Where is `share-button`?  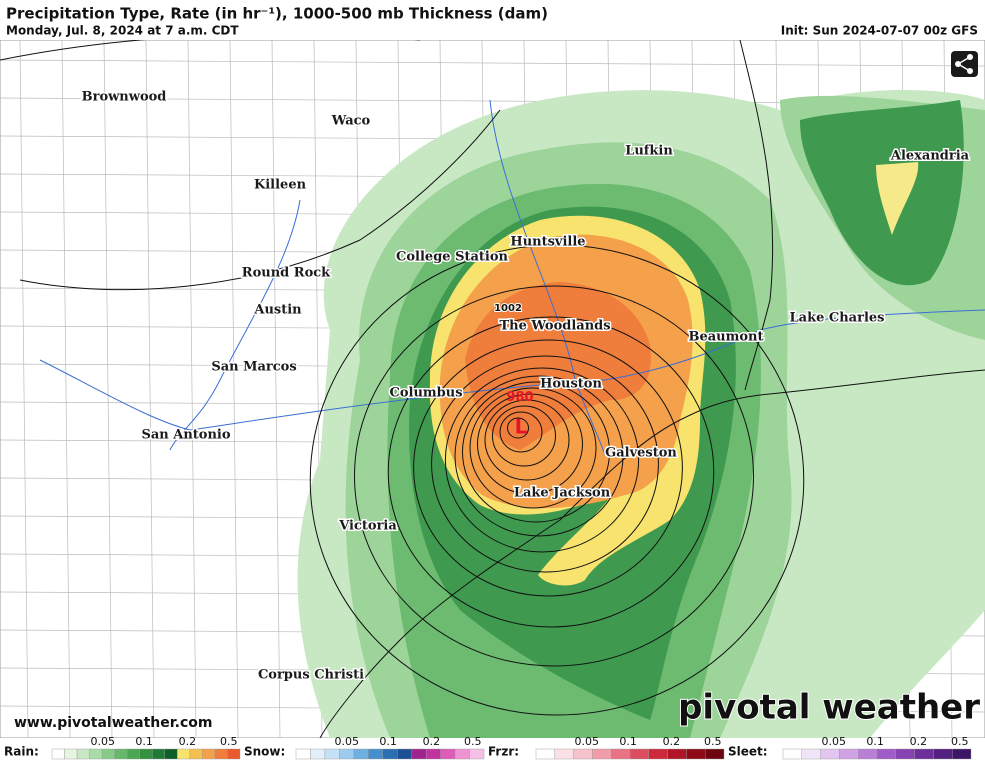 share-button is located at coordinates (964, 64).